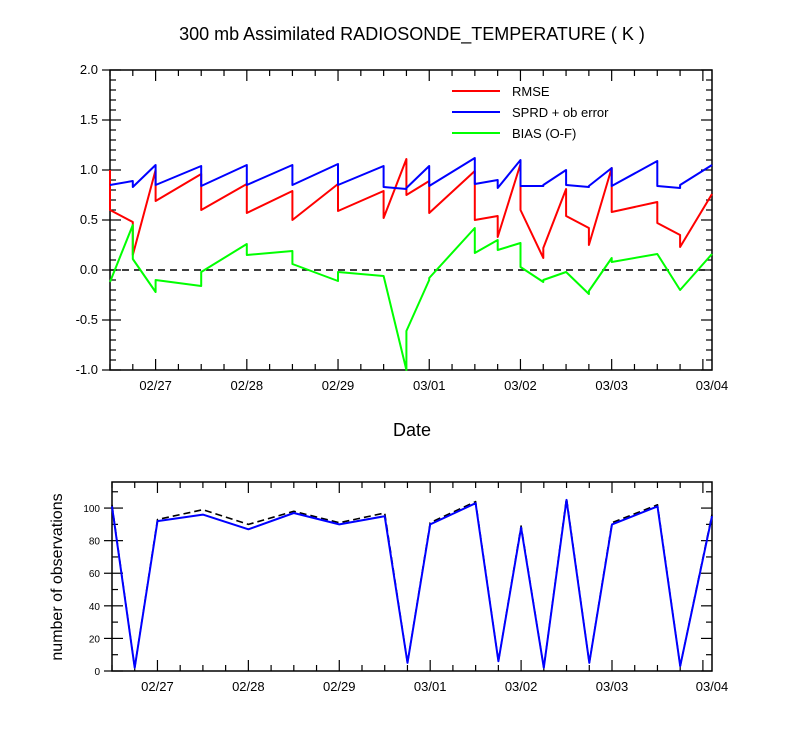 This screenshot has height=750, width=800. Describe the element at coordinates (560, 112) in the screenshot. I see `legend-label: SPRD + ob error` at that location.